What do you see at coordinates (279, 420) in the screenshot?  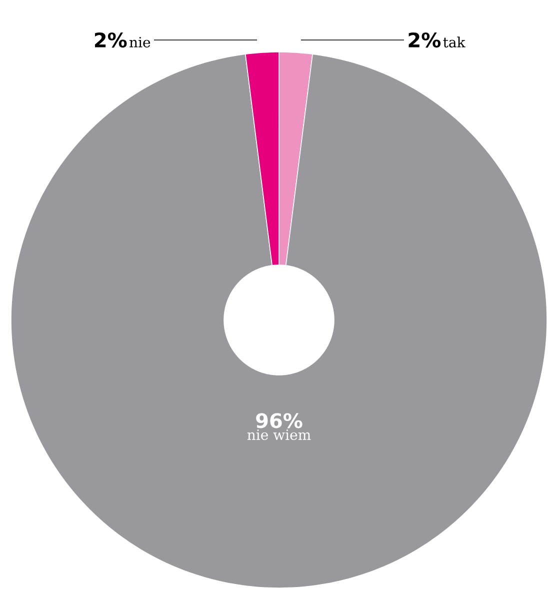 I see `data-label: 96%` at bounding box center [279, 420].